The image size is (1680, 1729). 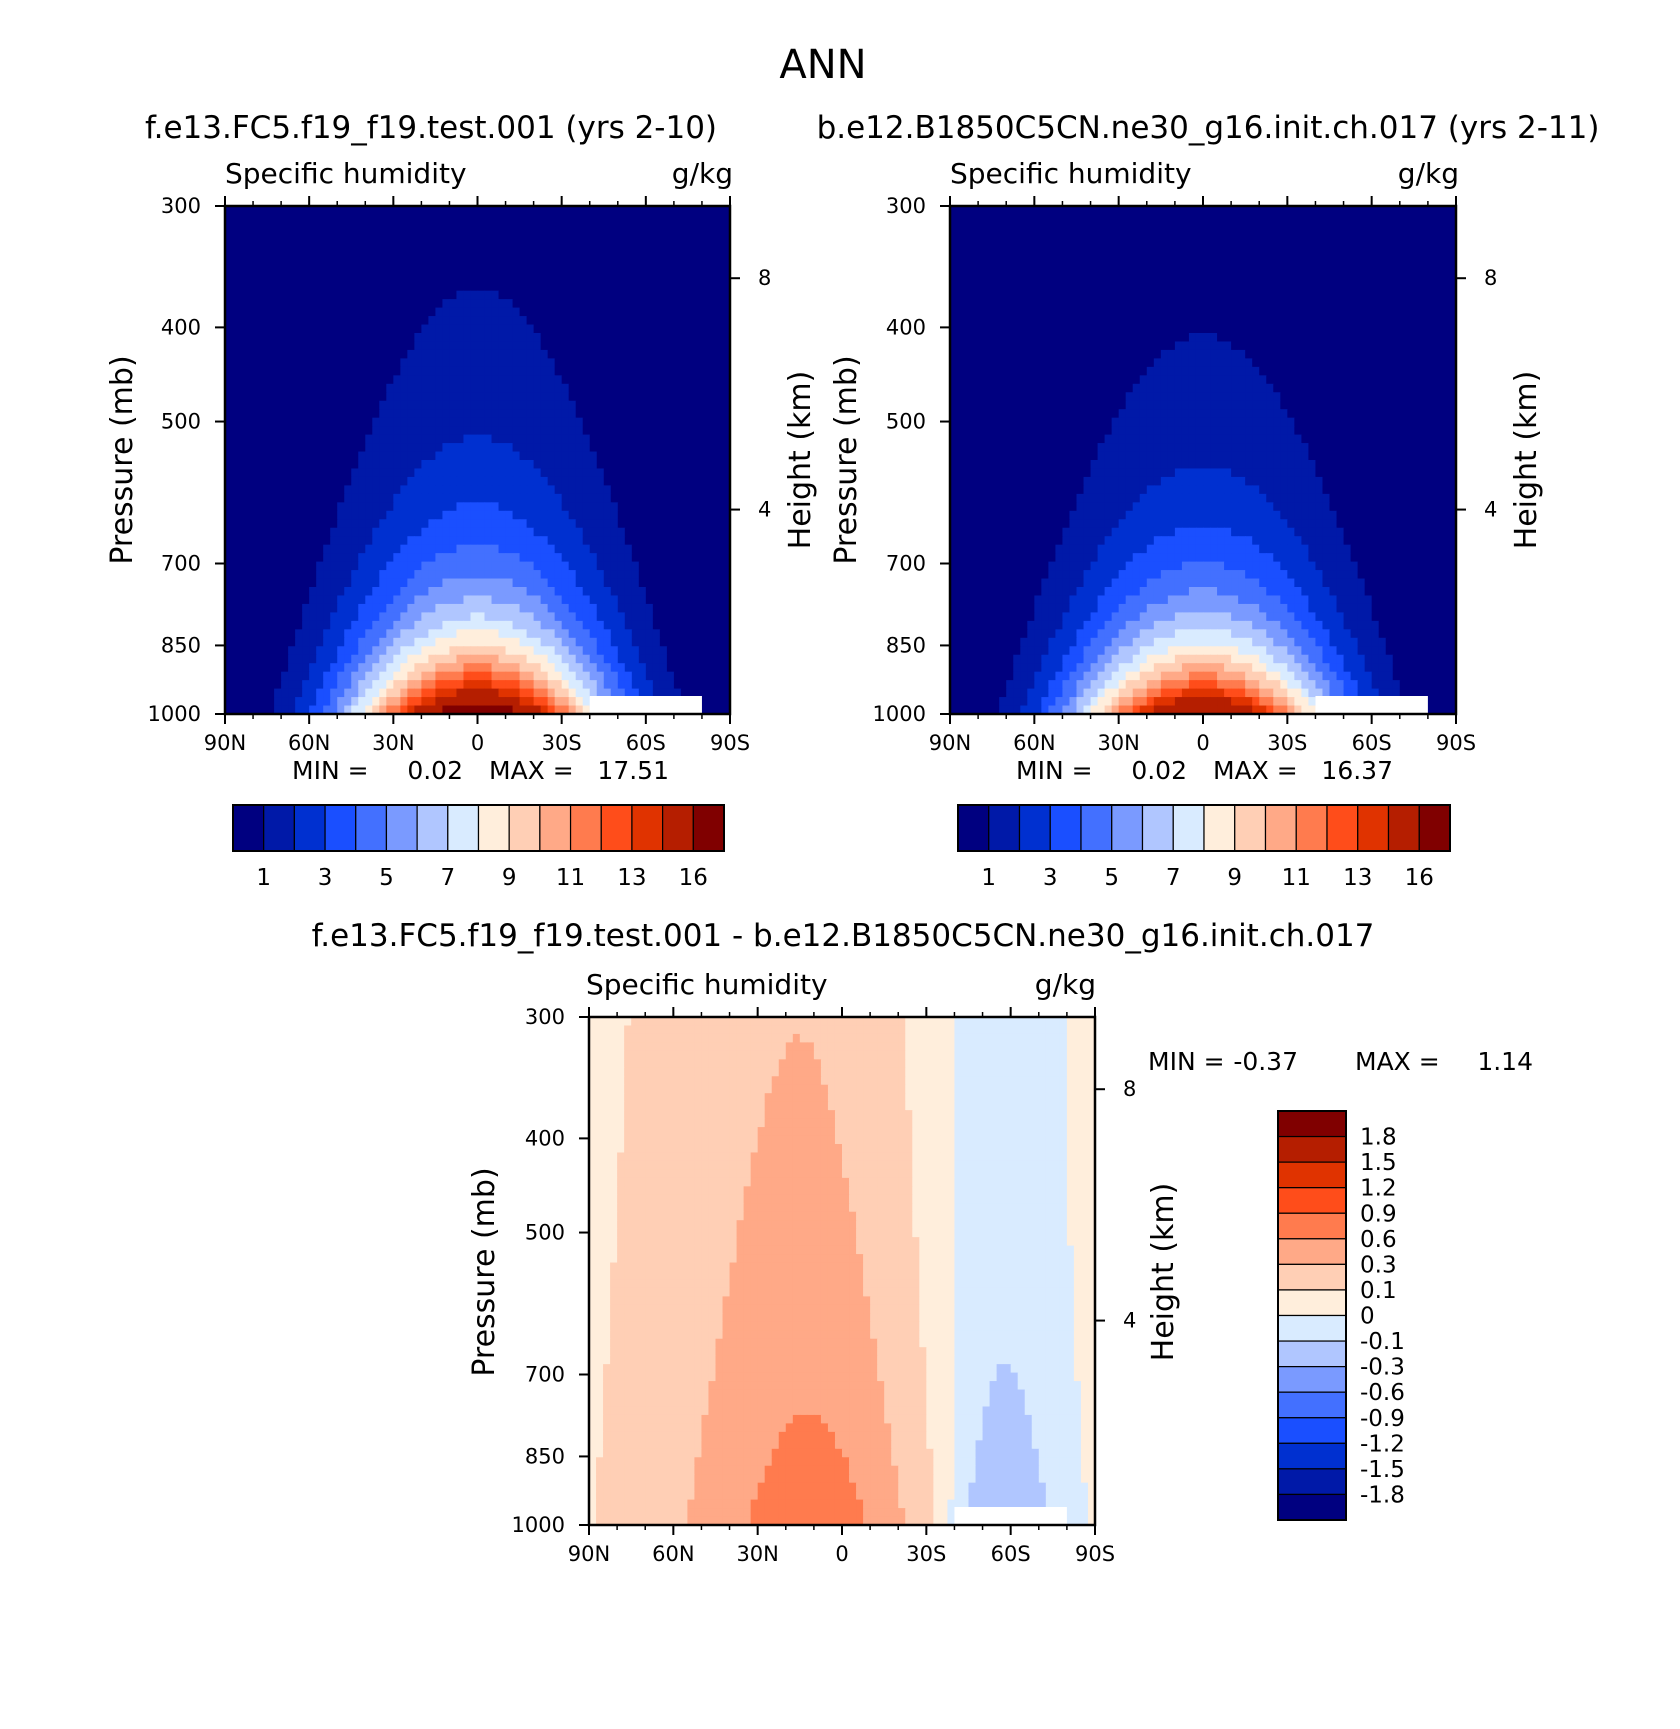 I want to click on y-axis-label: Pressure (mb), so click(x=122, y=459).